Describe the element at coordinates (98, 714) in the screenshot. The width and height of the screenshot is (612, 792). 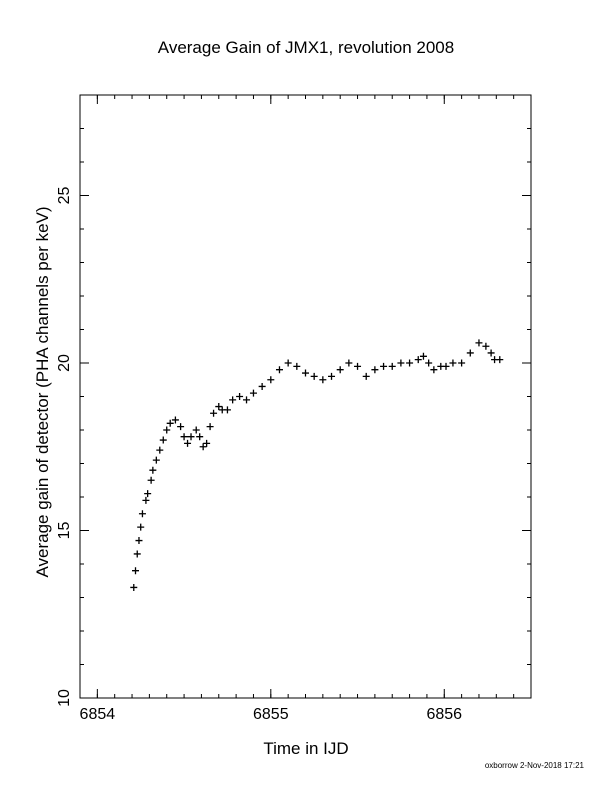
I see `x-tick-label: 6854` at that location.